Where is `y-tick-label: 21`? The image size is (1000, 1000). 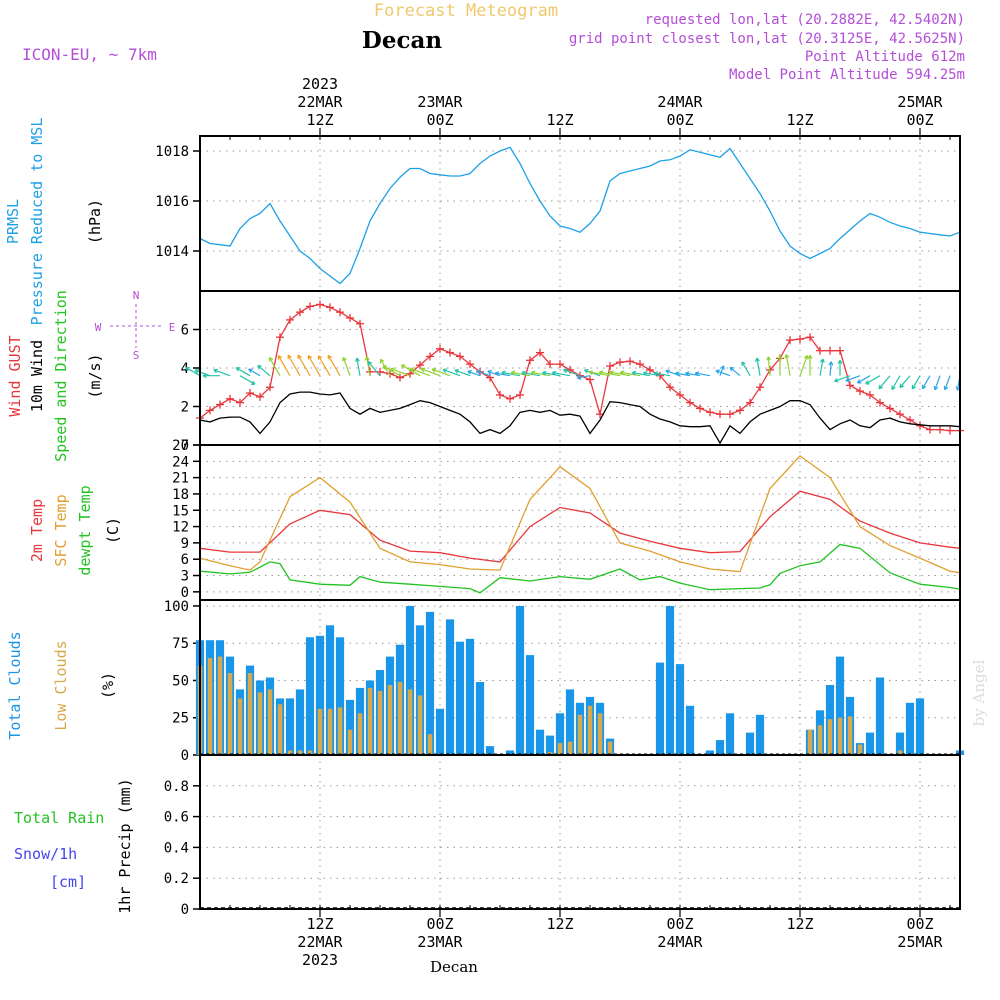 y-tick-label: 21 is located at coordinates (180, 479).